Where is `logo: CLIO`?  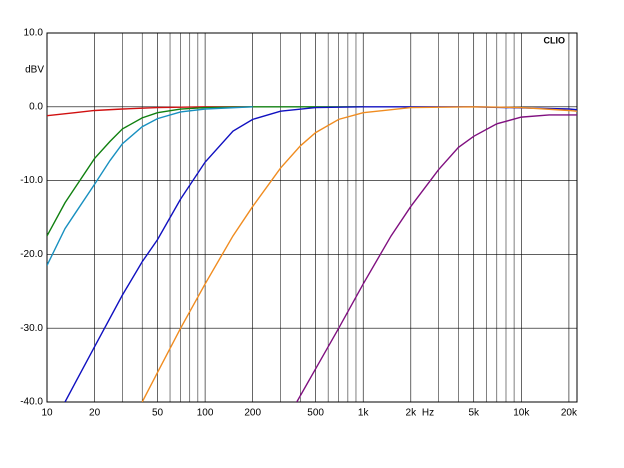
logo: CLIO is located at coordinates (555, 40).